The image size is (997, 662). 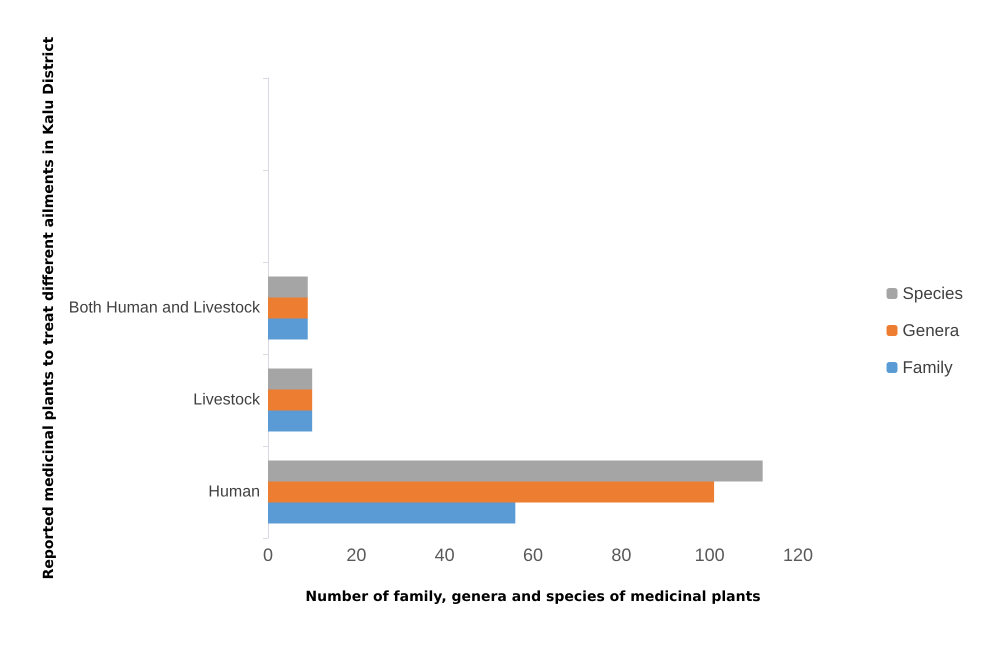 What do you see at coordinates (227, 400) in the screenshot?
I see `y-tick-label: Livestock` at bounding box center [227, 400].